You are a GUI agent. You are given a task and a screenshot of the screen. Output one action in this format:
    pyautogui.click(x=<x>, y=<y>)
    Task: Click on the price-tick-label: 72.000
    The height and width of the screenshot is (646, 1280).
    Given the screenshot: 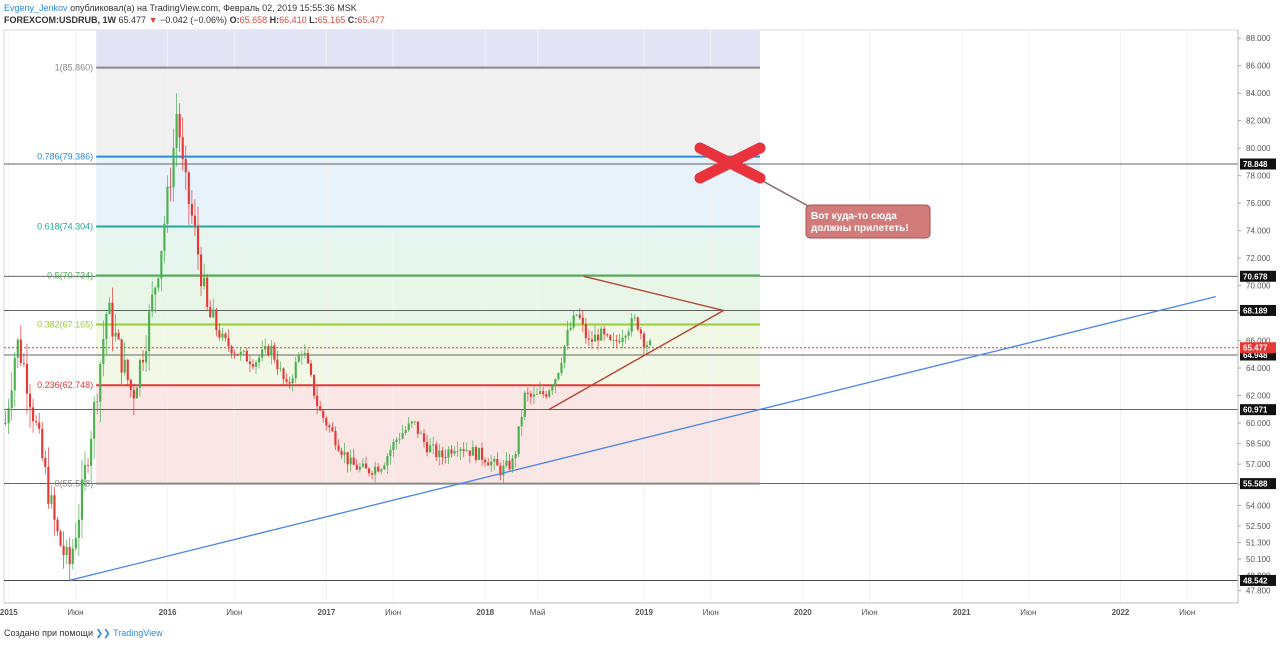 What is the action you would take?
    pyautogui.click(x=1258, y=258)
    